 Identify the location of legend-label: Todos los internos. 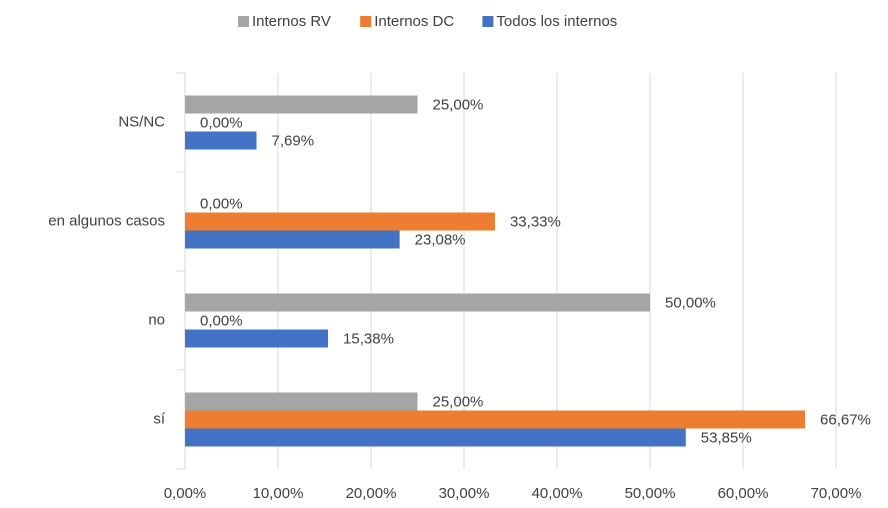
(556, 21).